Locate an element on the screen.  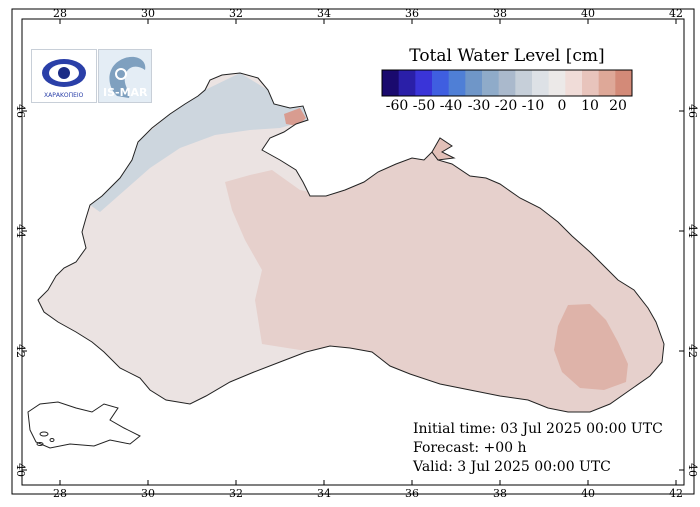
ismar-logo: IS-MAR is located at coordinates (125, 76).